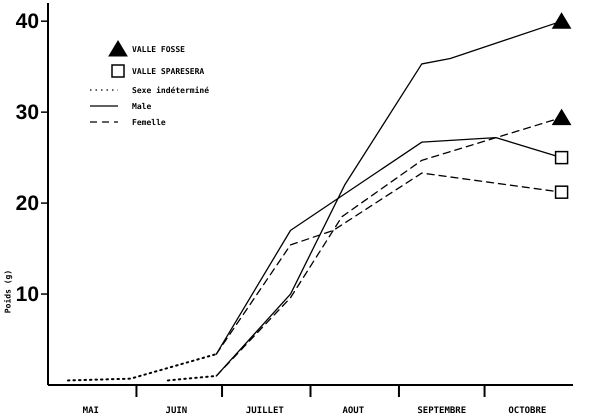 Image resolution: width=600 pixels, height=419 pixels. Describe the element at coordinates (353, 411) in the screenshot. I see `x-tick-label: AOUT` at that location.